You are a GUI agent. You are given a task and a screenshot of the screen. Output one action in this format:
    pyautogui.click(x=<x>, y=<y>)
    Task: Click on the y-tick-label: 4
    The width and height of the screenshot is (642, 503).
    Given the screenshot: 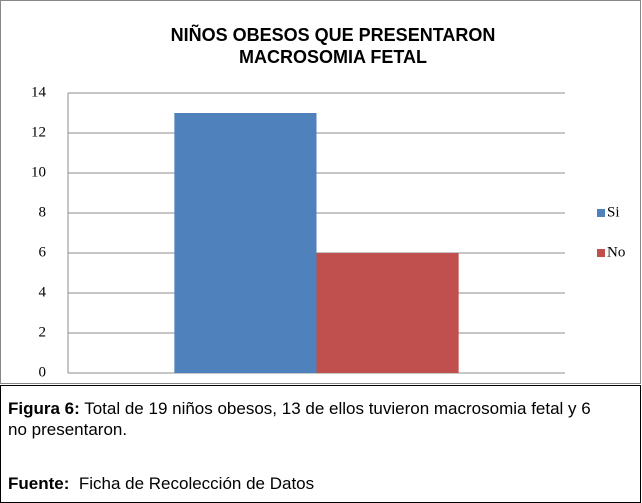 What is the action you would take?
    pyautogui.click(x=43, y=292)
    